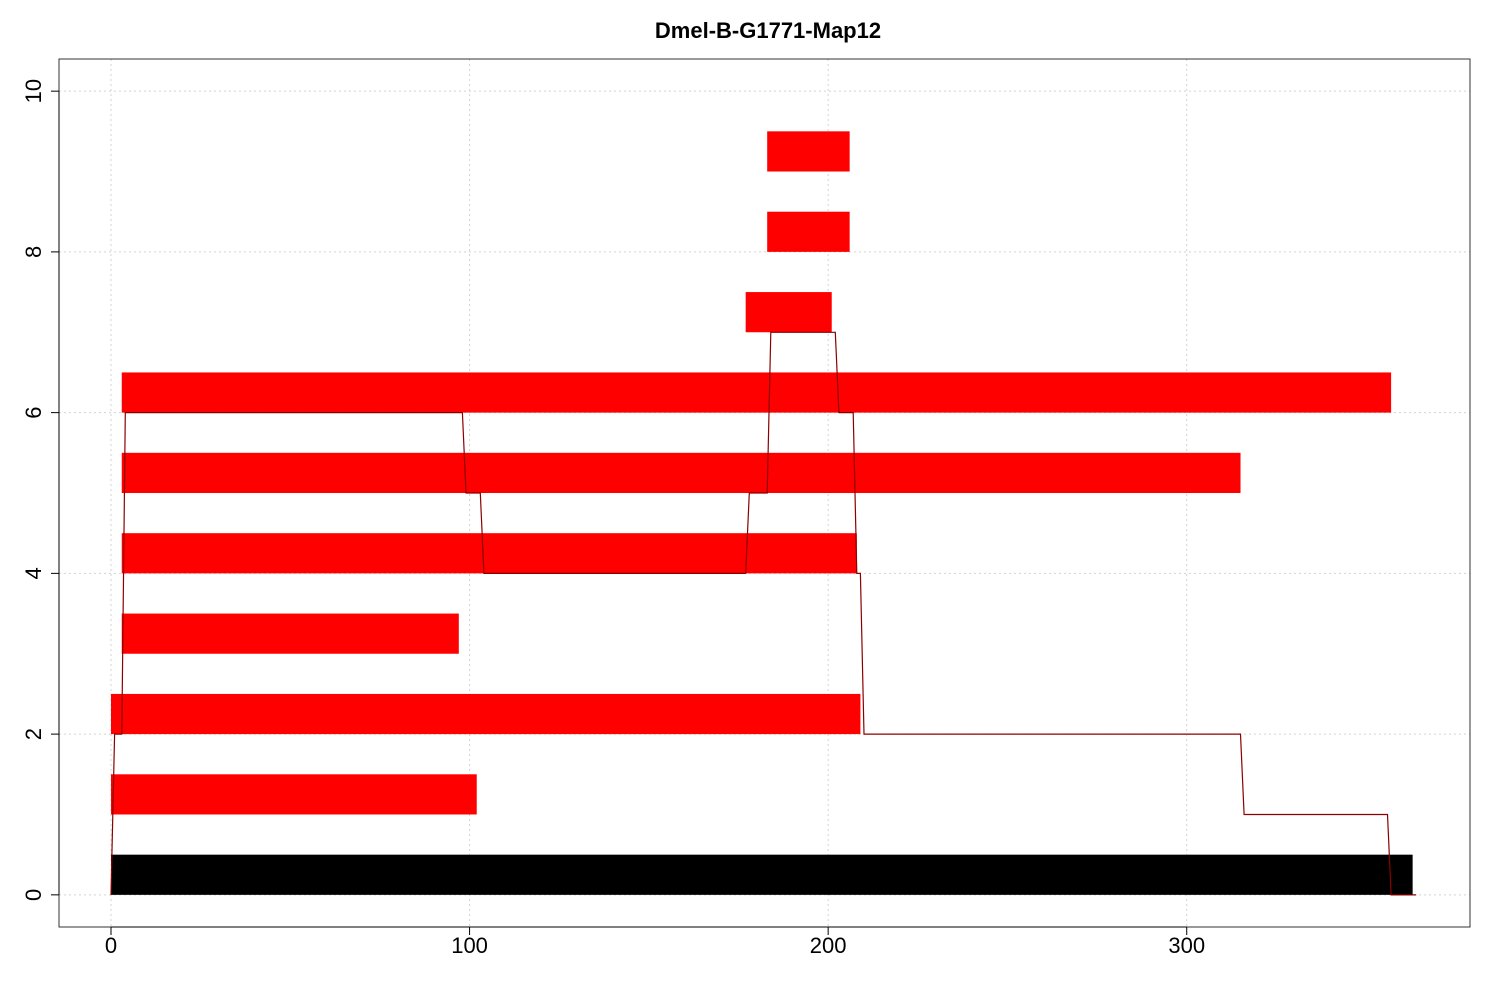  Describe the element at coordinates (33, 252) in the screenshot. I see `y-tick-label: 8` at that location.